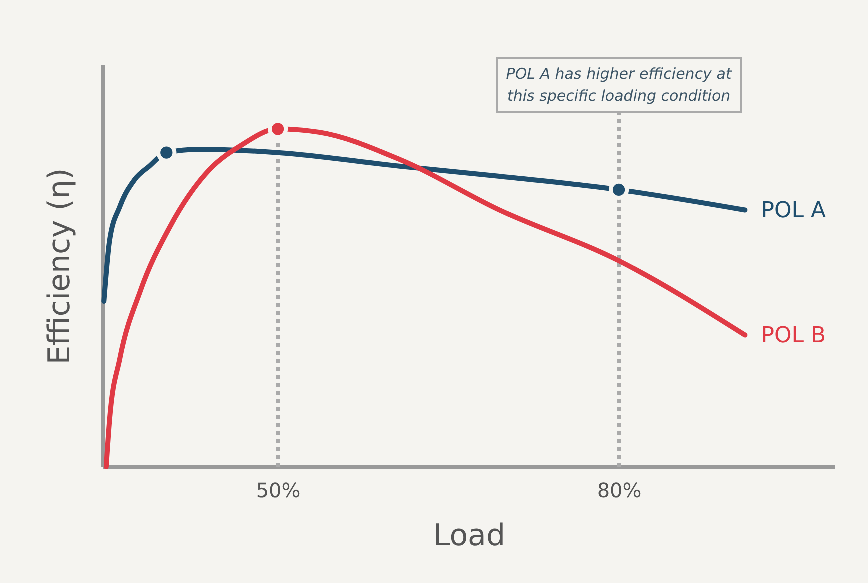 The width and height of the screenshot is (868, 583). What do you see at coordinates (278, 490) in the screenshot?
I see `x-tick-label: 50%` at bounding box center [278, 490].